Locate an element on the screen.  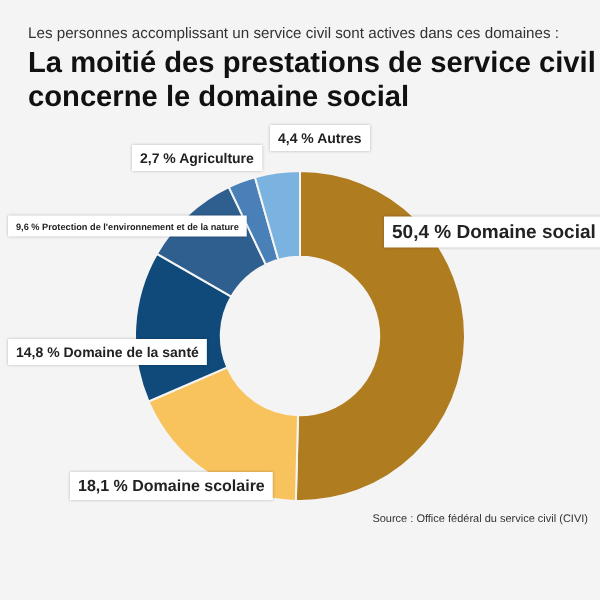
slice-label: 18,1 % Domaine scolaire is located at coordinates (172, 486).